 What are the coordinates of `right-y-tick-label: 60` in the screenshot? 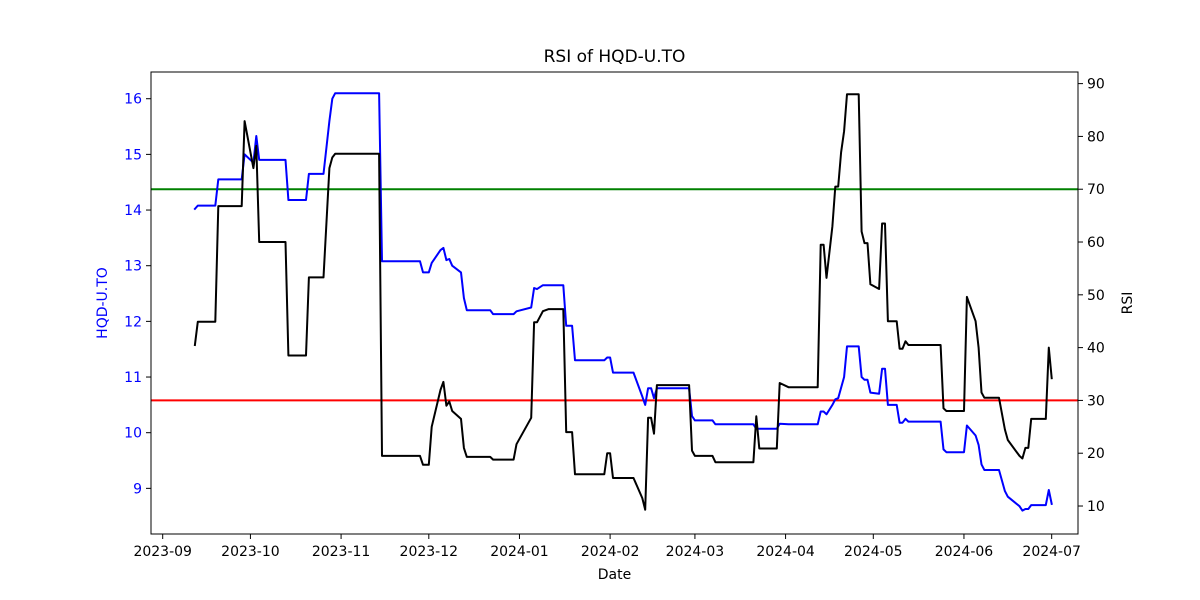 It's located at (1096, 243).